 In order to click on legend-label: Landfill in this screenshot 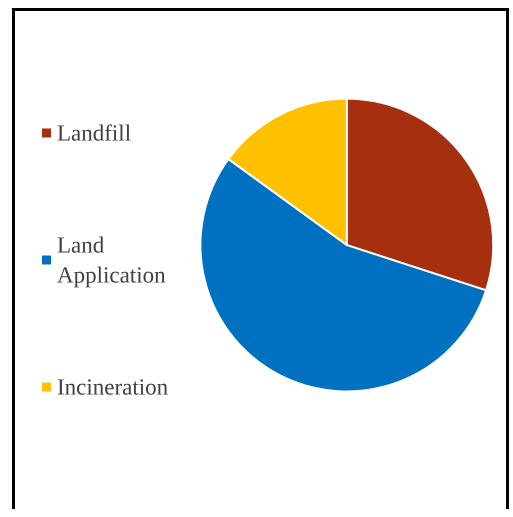, I will do `click(94, 133)`.